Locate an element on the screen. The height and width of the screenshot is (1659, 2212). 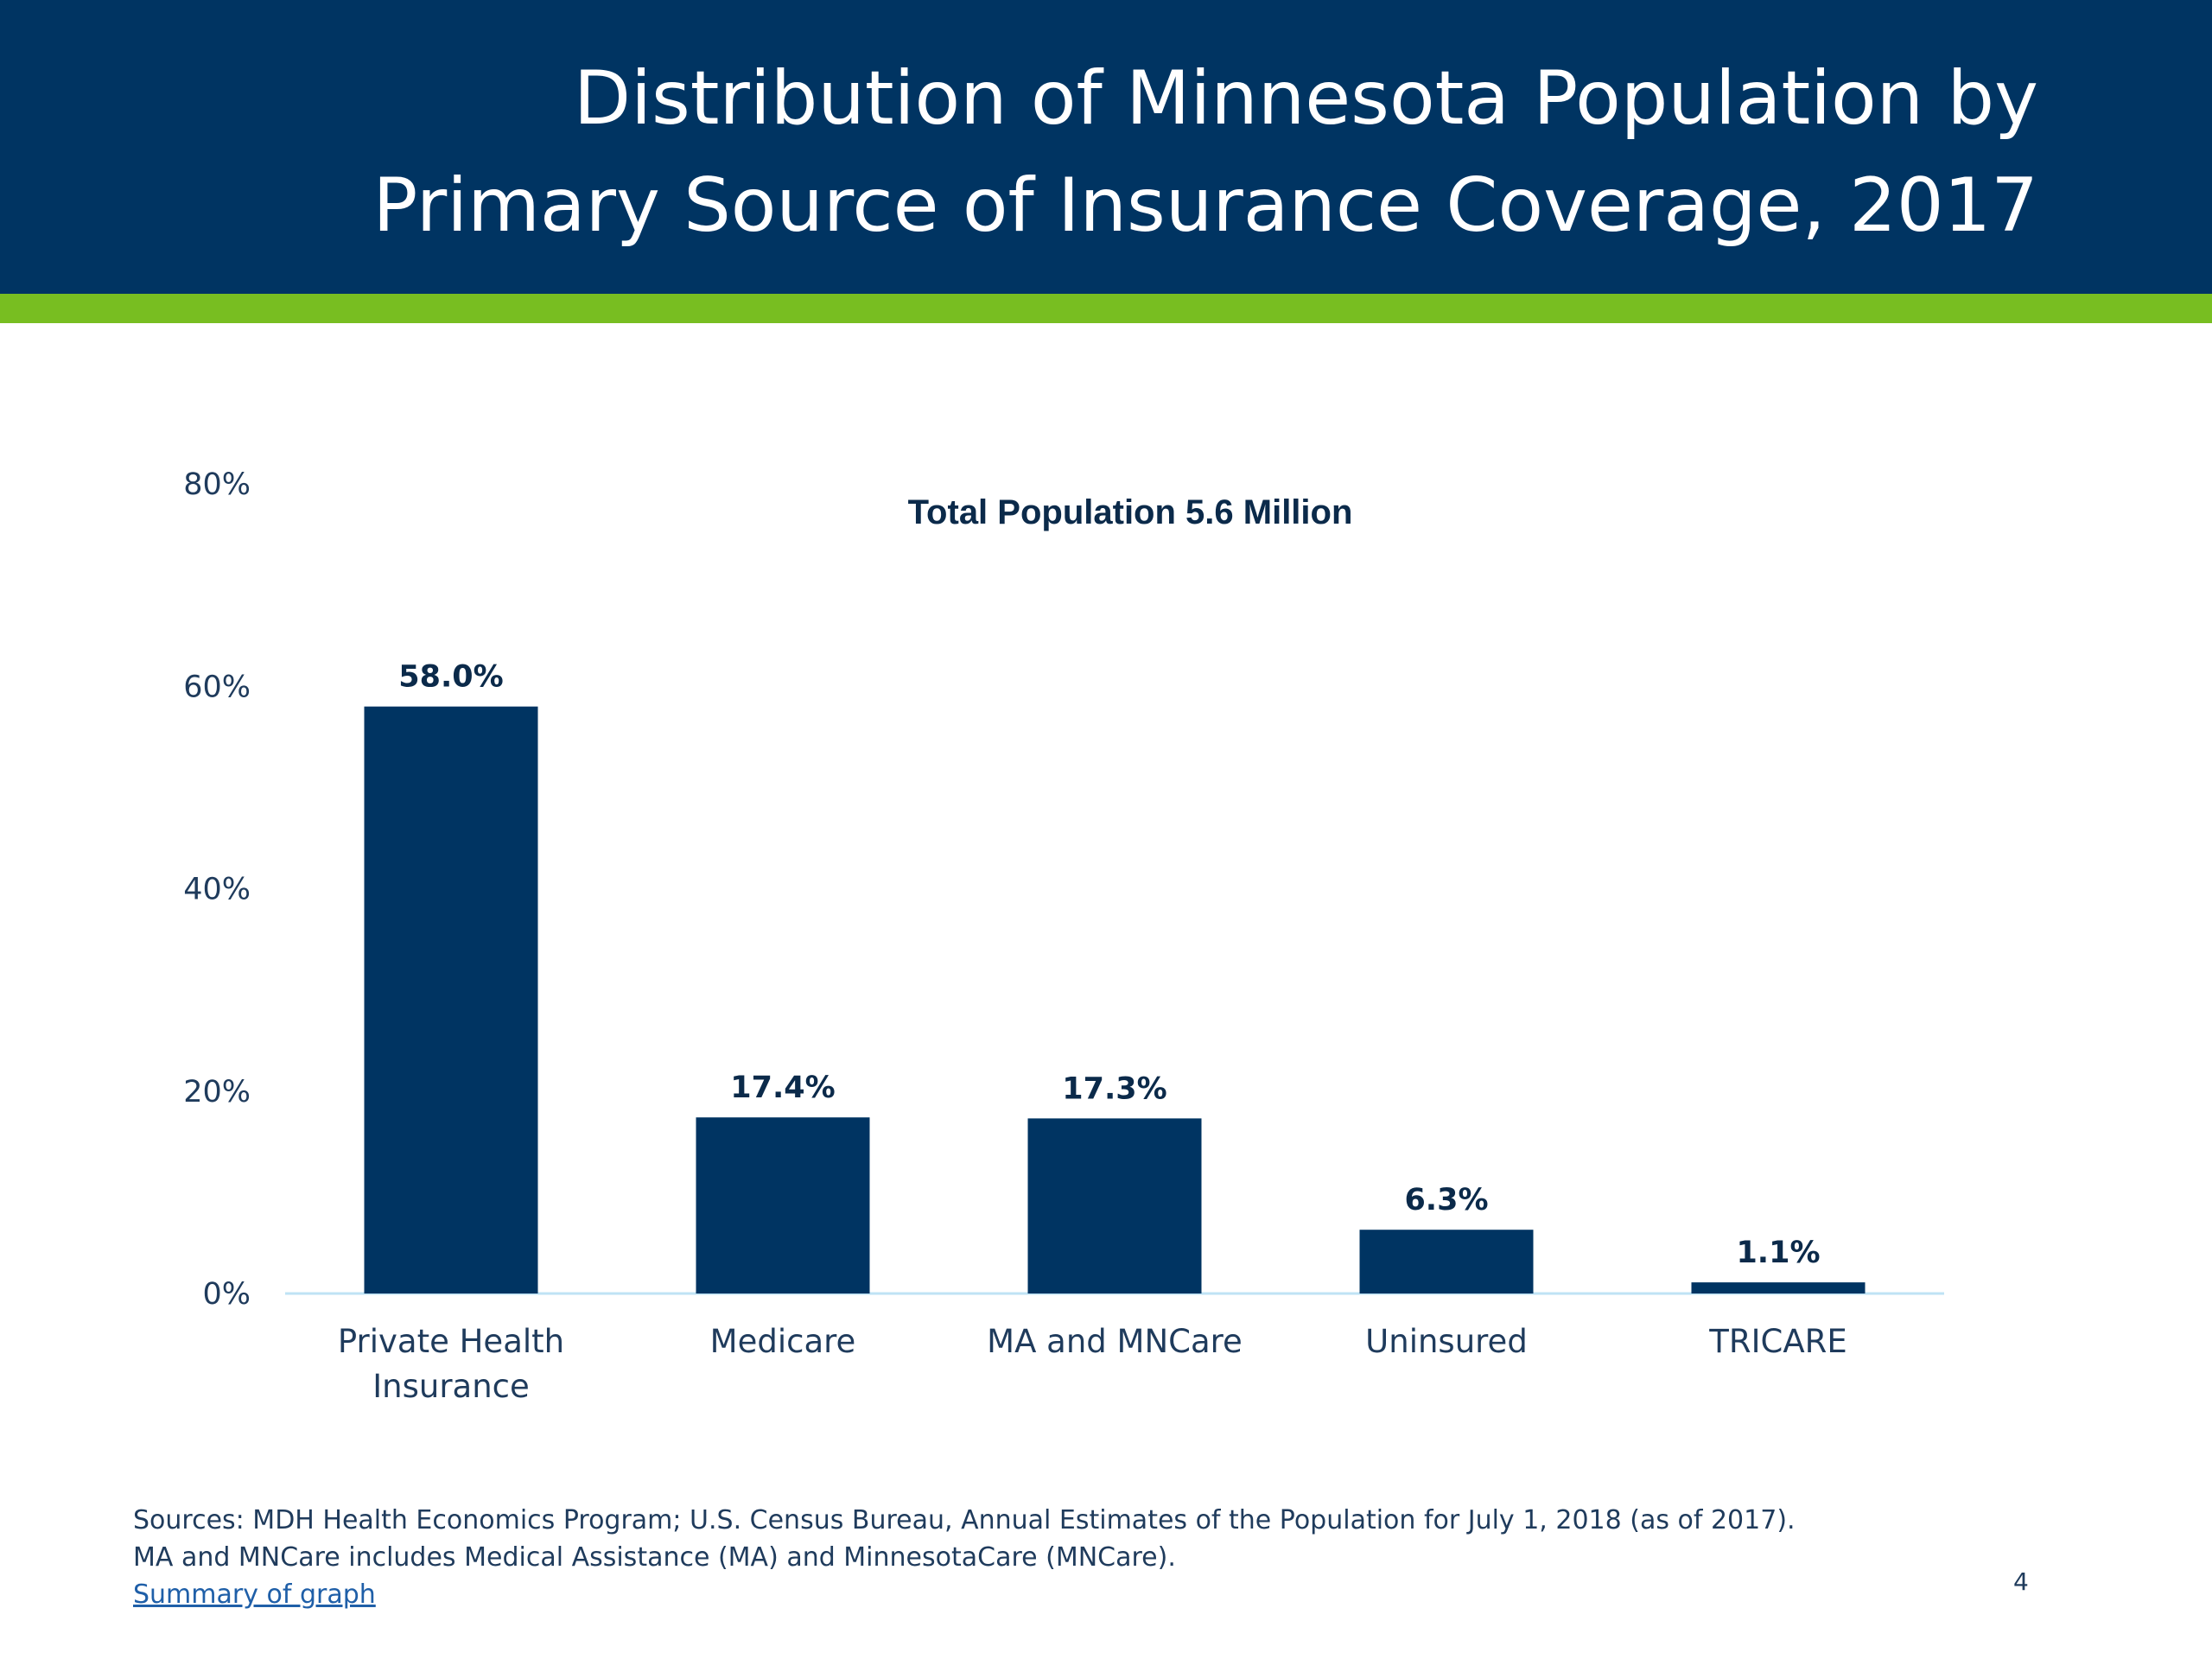
data-label: 6.3% is located at coordinates (1446, 1200).